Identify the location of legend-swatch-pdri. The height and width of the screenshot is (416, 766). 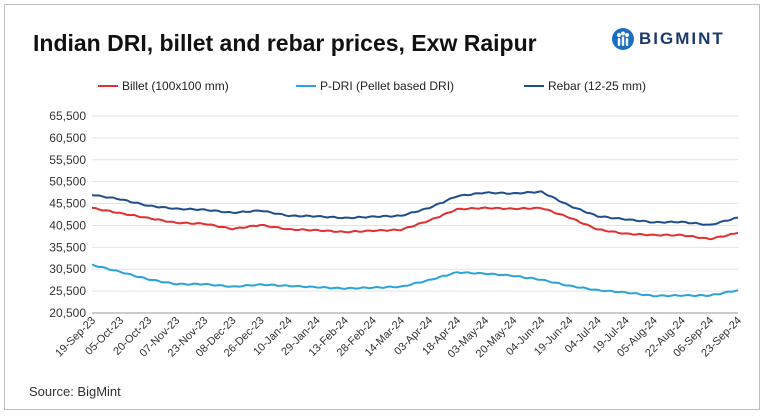
(306, 86).